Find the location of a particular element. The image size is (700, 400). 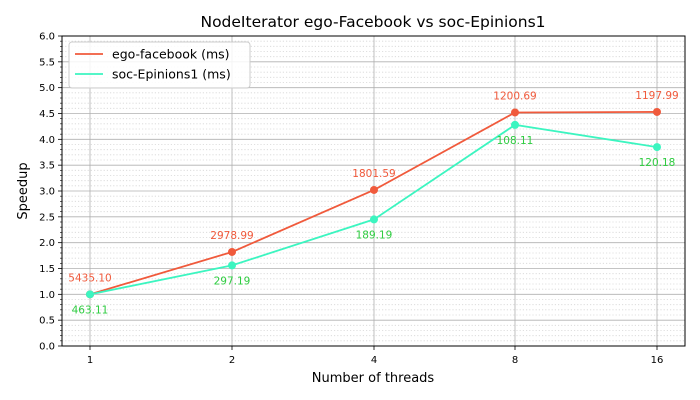

data-label: 5435.10 is located at coordinates (89, 278).